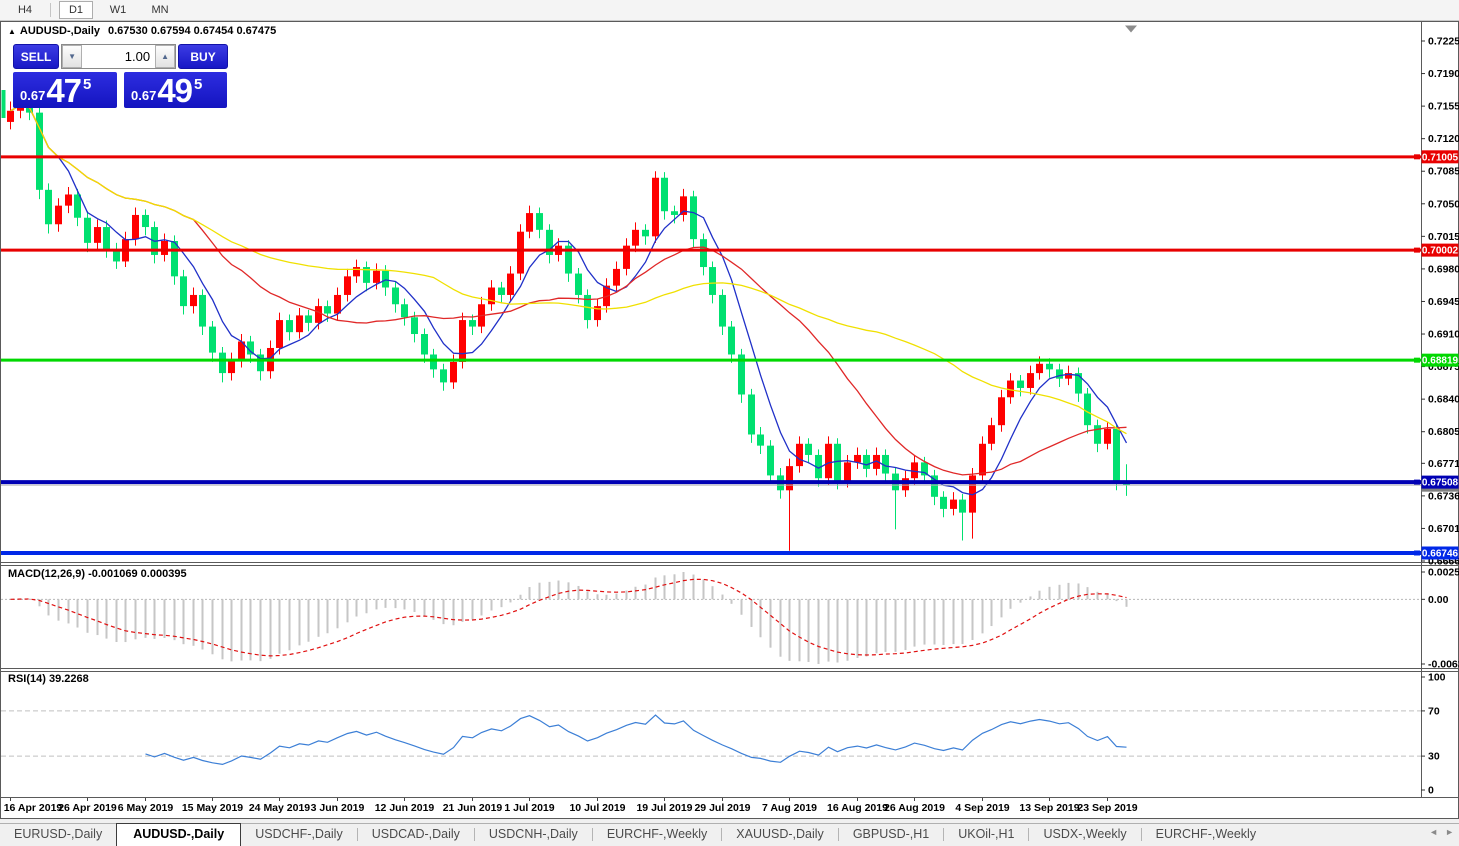 This screenshot has height=846, width=1459. I want to click on date-tick-label: 29 Jul 2019, so click(722, 808).